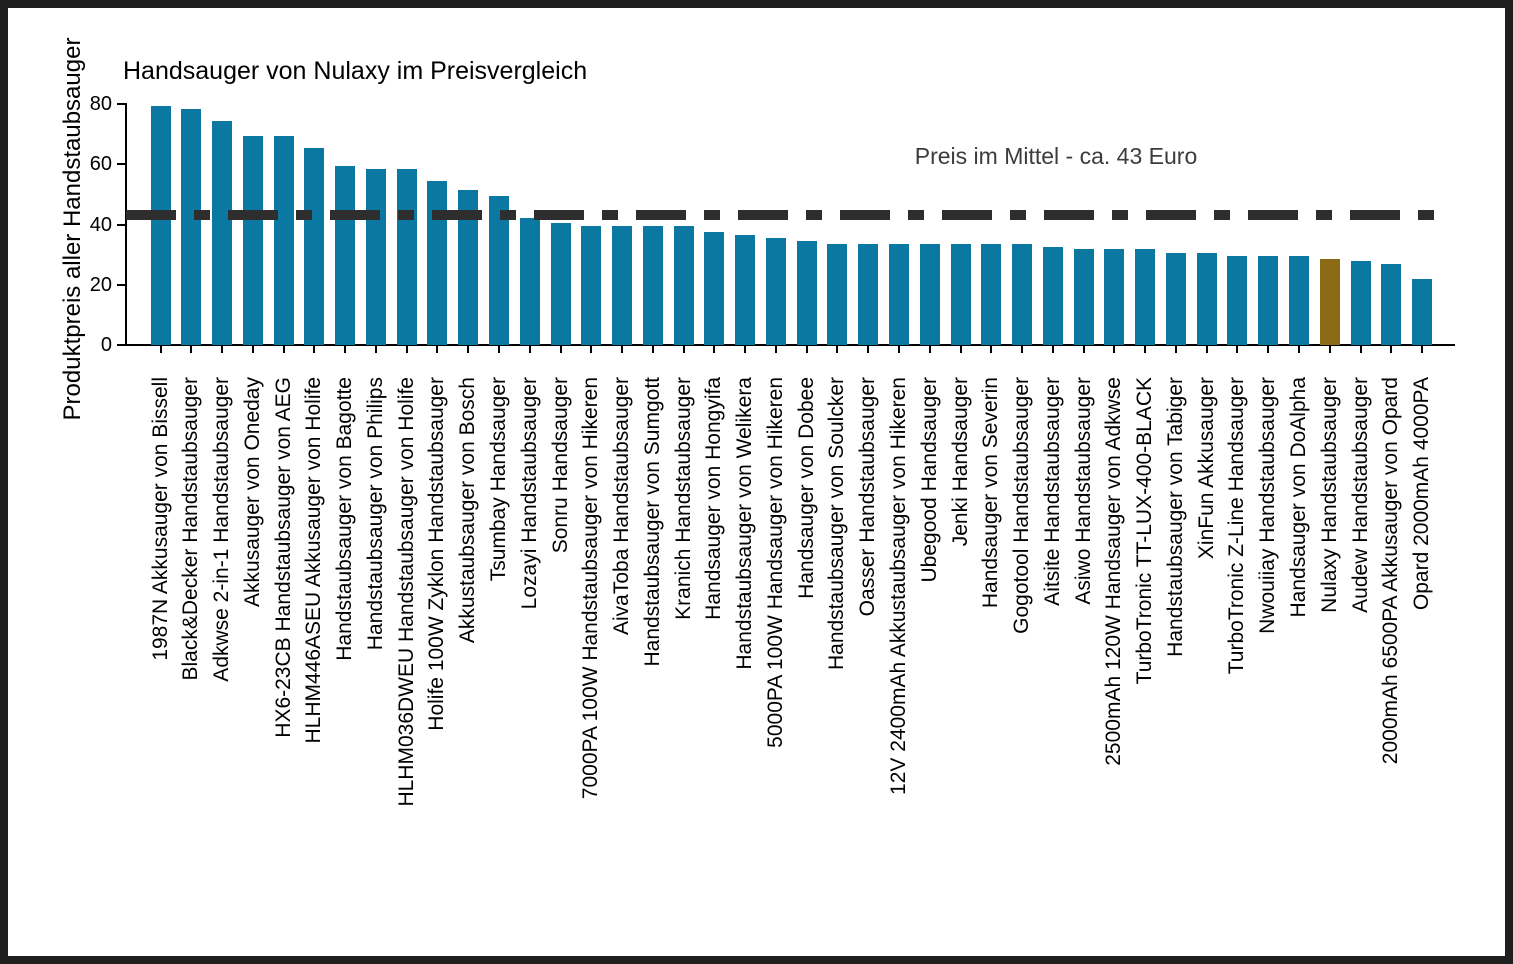 The width and height of the screenshot is (1513, 964). Describe the element at coordinates (837, 524) in the screenshot. I see `x-category-label: Handstaubsauger von Soulcker` at that location.